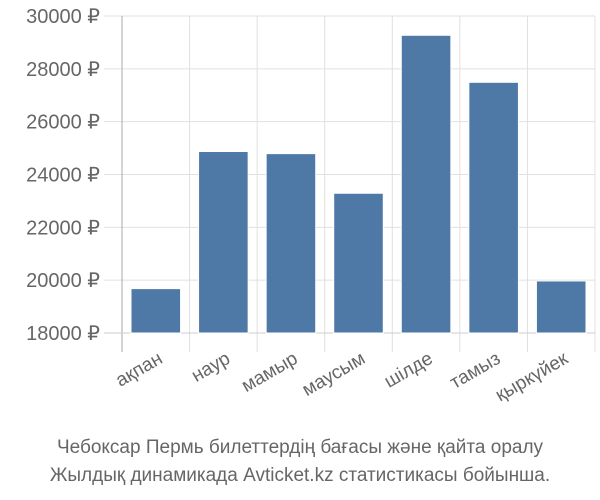 The width and height of the screenshot is (600, 500). Describe the element at coordinates (63, 334) in the screenshot. I see `y-tick-label: 18000 ₽` at that location.